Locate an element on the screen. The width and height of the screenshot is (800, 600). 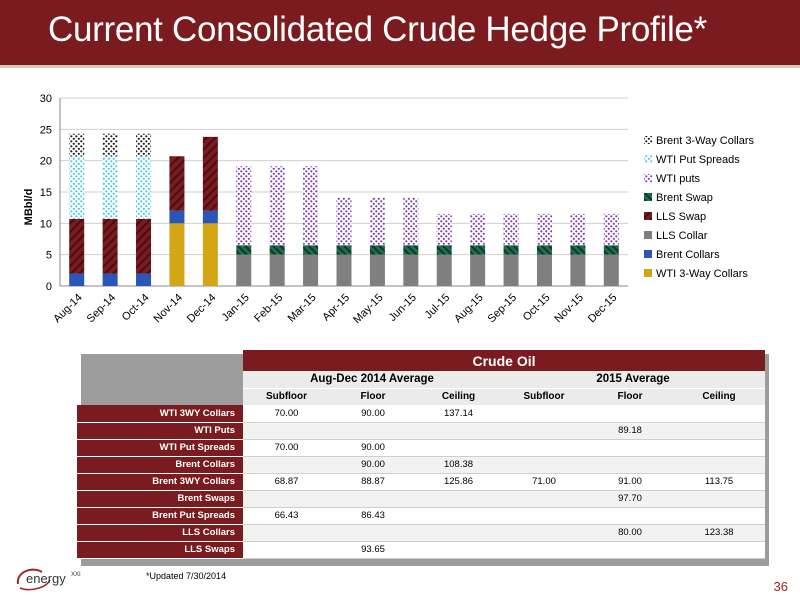
legend-label: LLS Collar is located at coordinates (682, 236).